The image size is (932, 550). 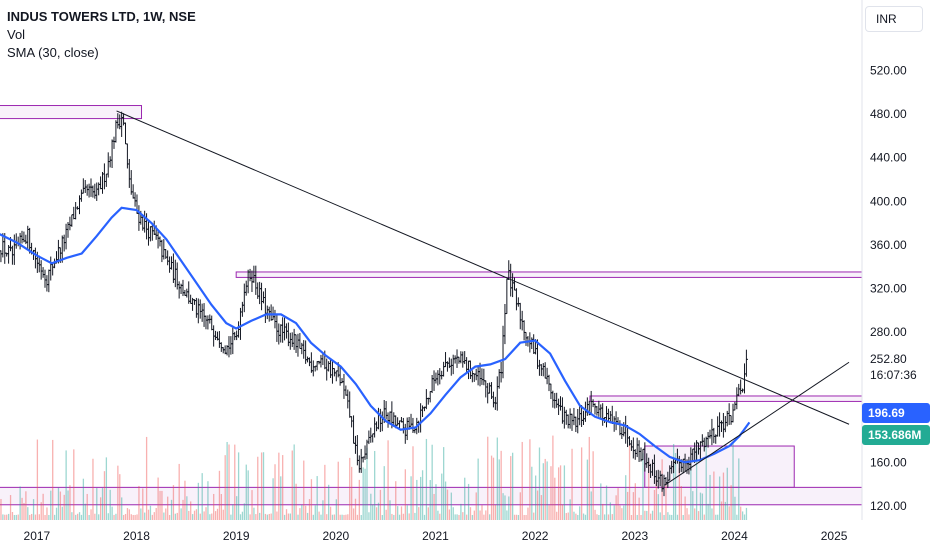 I want to click on sma-indicator-label: SMA (30, close), so click(x=53, y=52).